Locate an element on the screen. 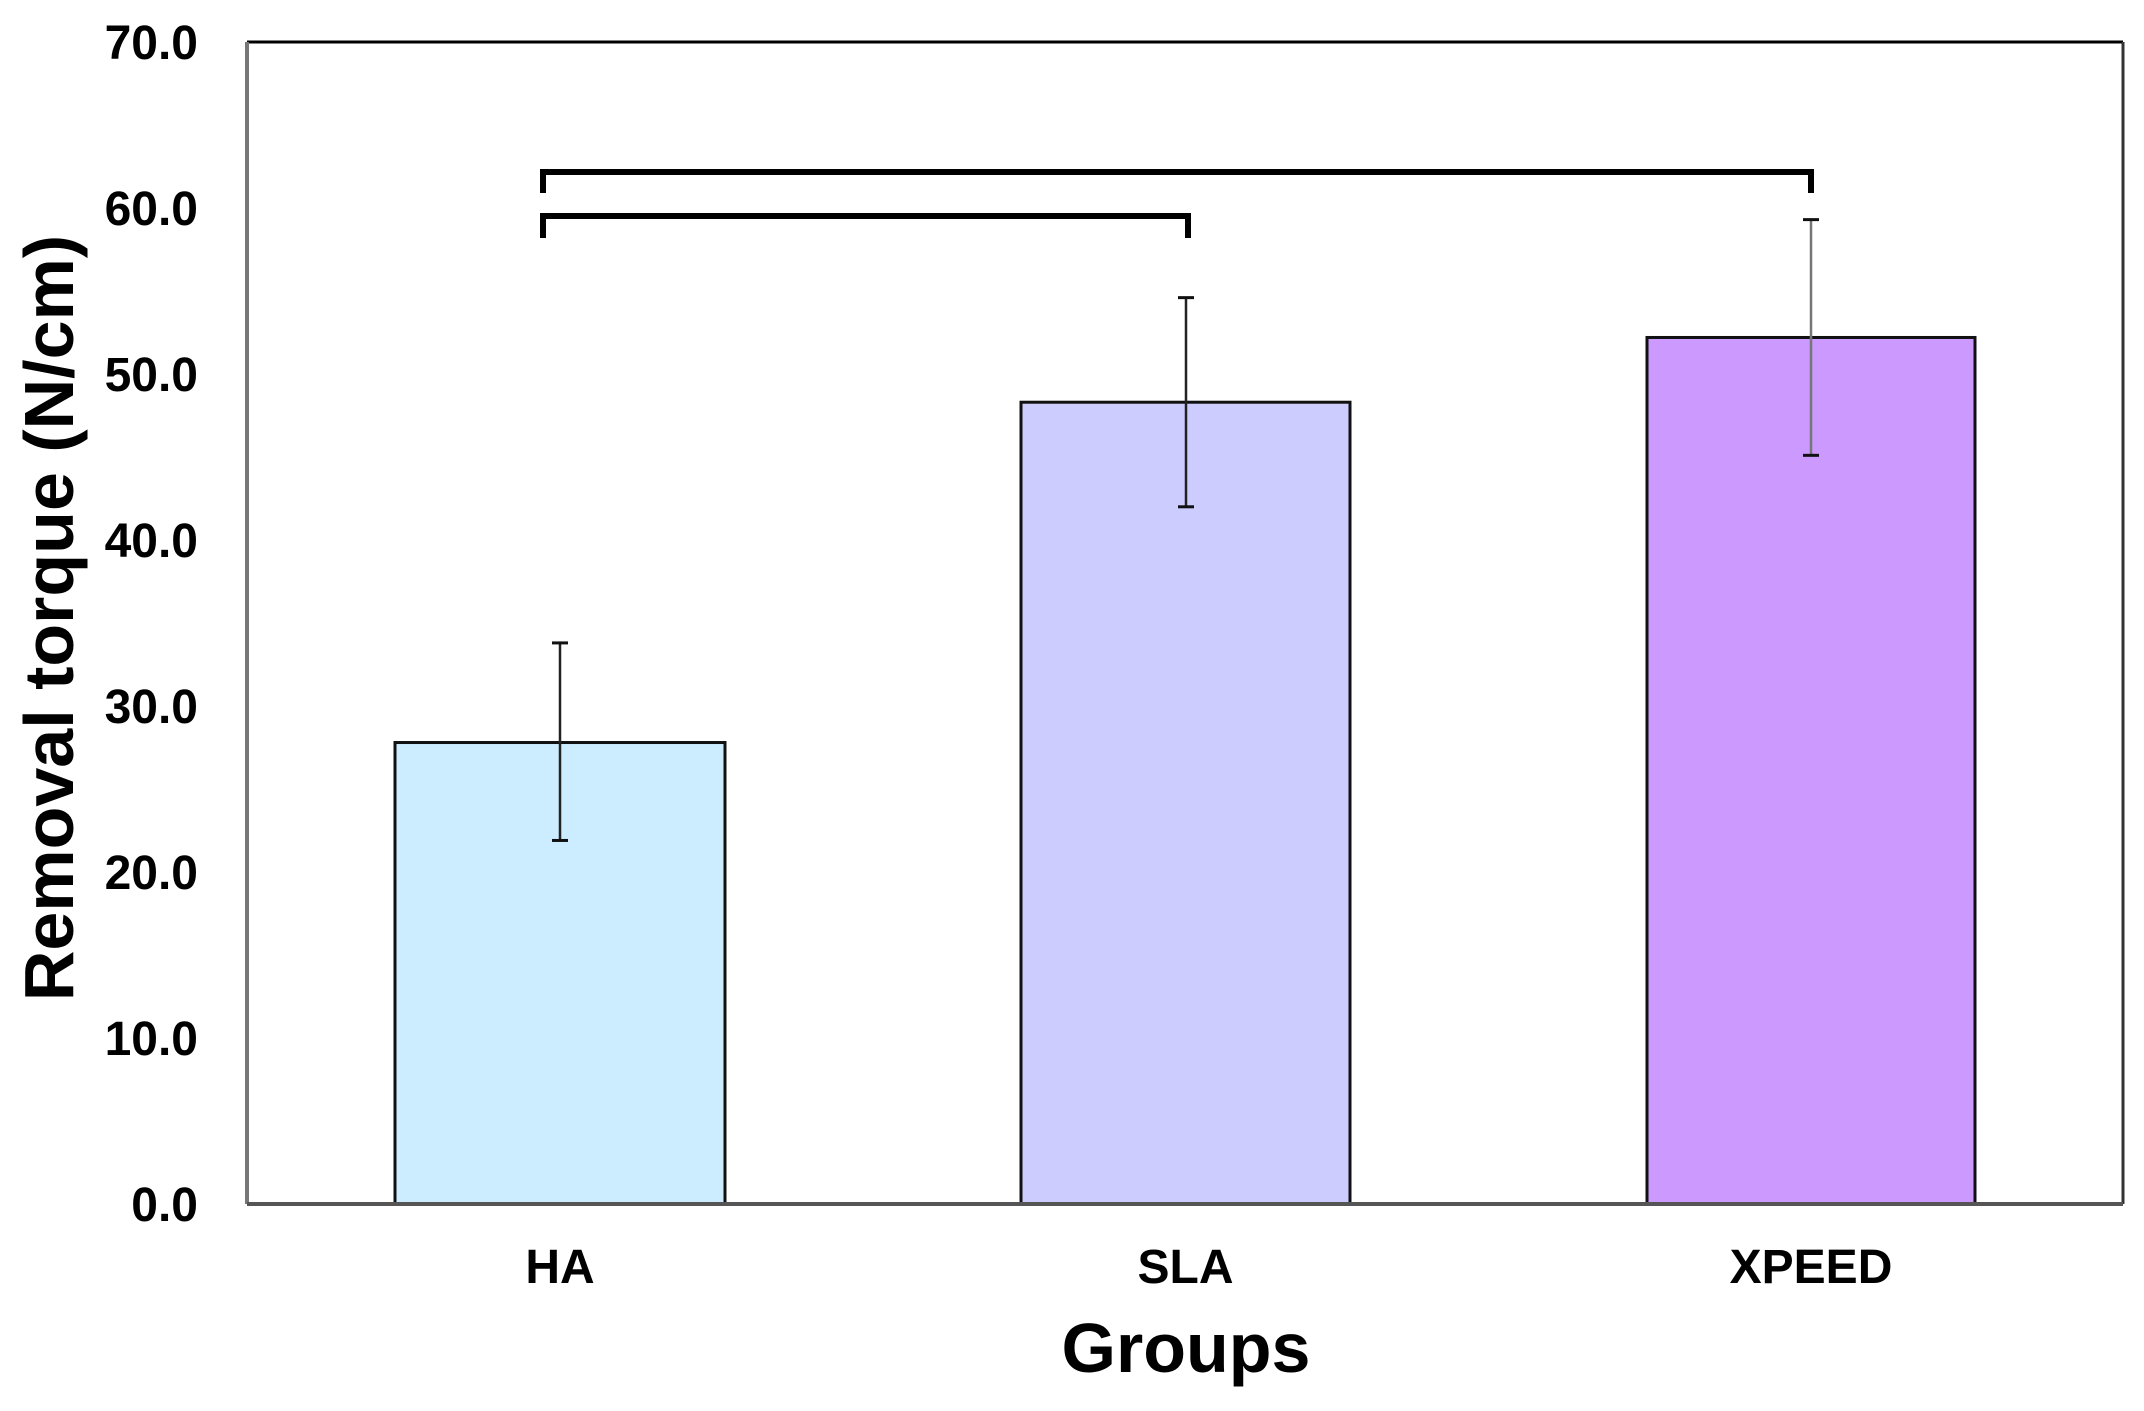 Image resolution: width=2144 pixels, height=1411 pixels. y-tick-label: 30.0 is located at coordinates (151, 707).